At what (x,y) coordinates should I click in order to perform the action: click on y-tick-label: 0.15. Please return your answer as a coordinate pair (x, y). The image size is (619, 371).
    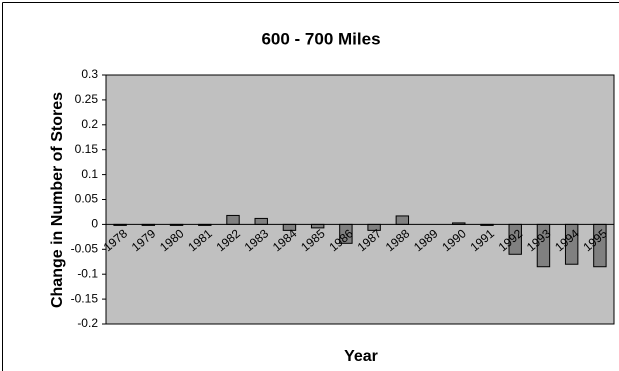
    Looking at the image, I should click on (87, 149).